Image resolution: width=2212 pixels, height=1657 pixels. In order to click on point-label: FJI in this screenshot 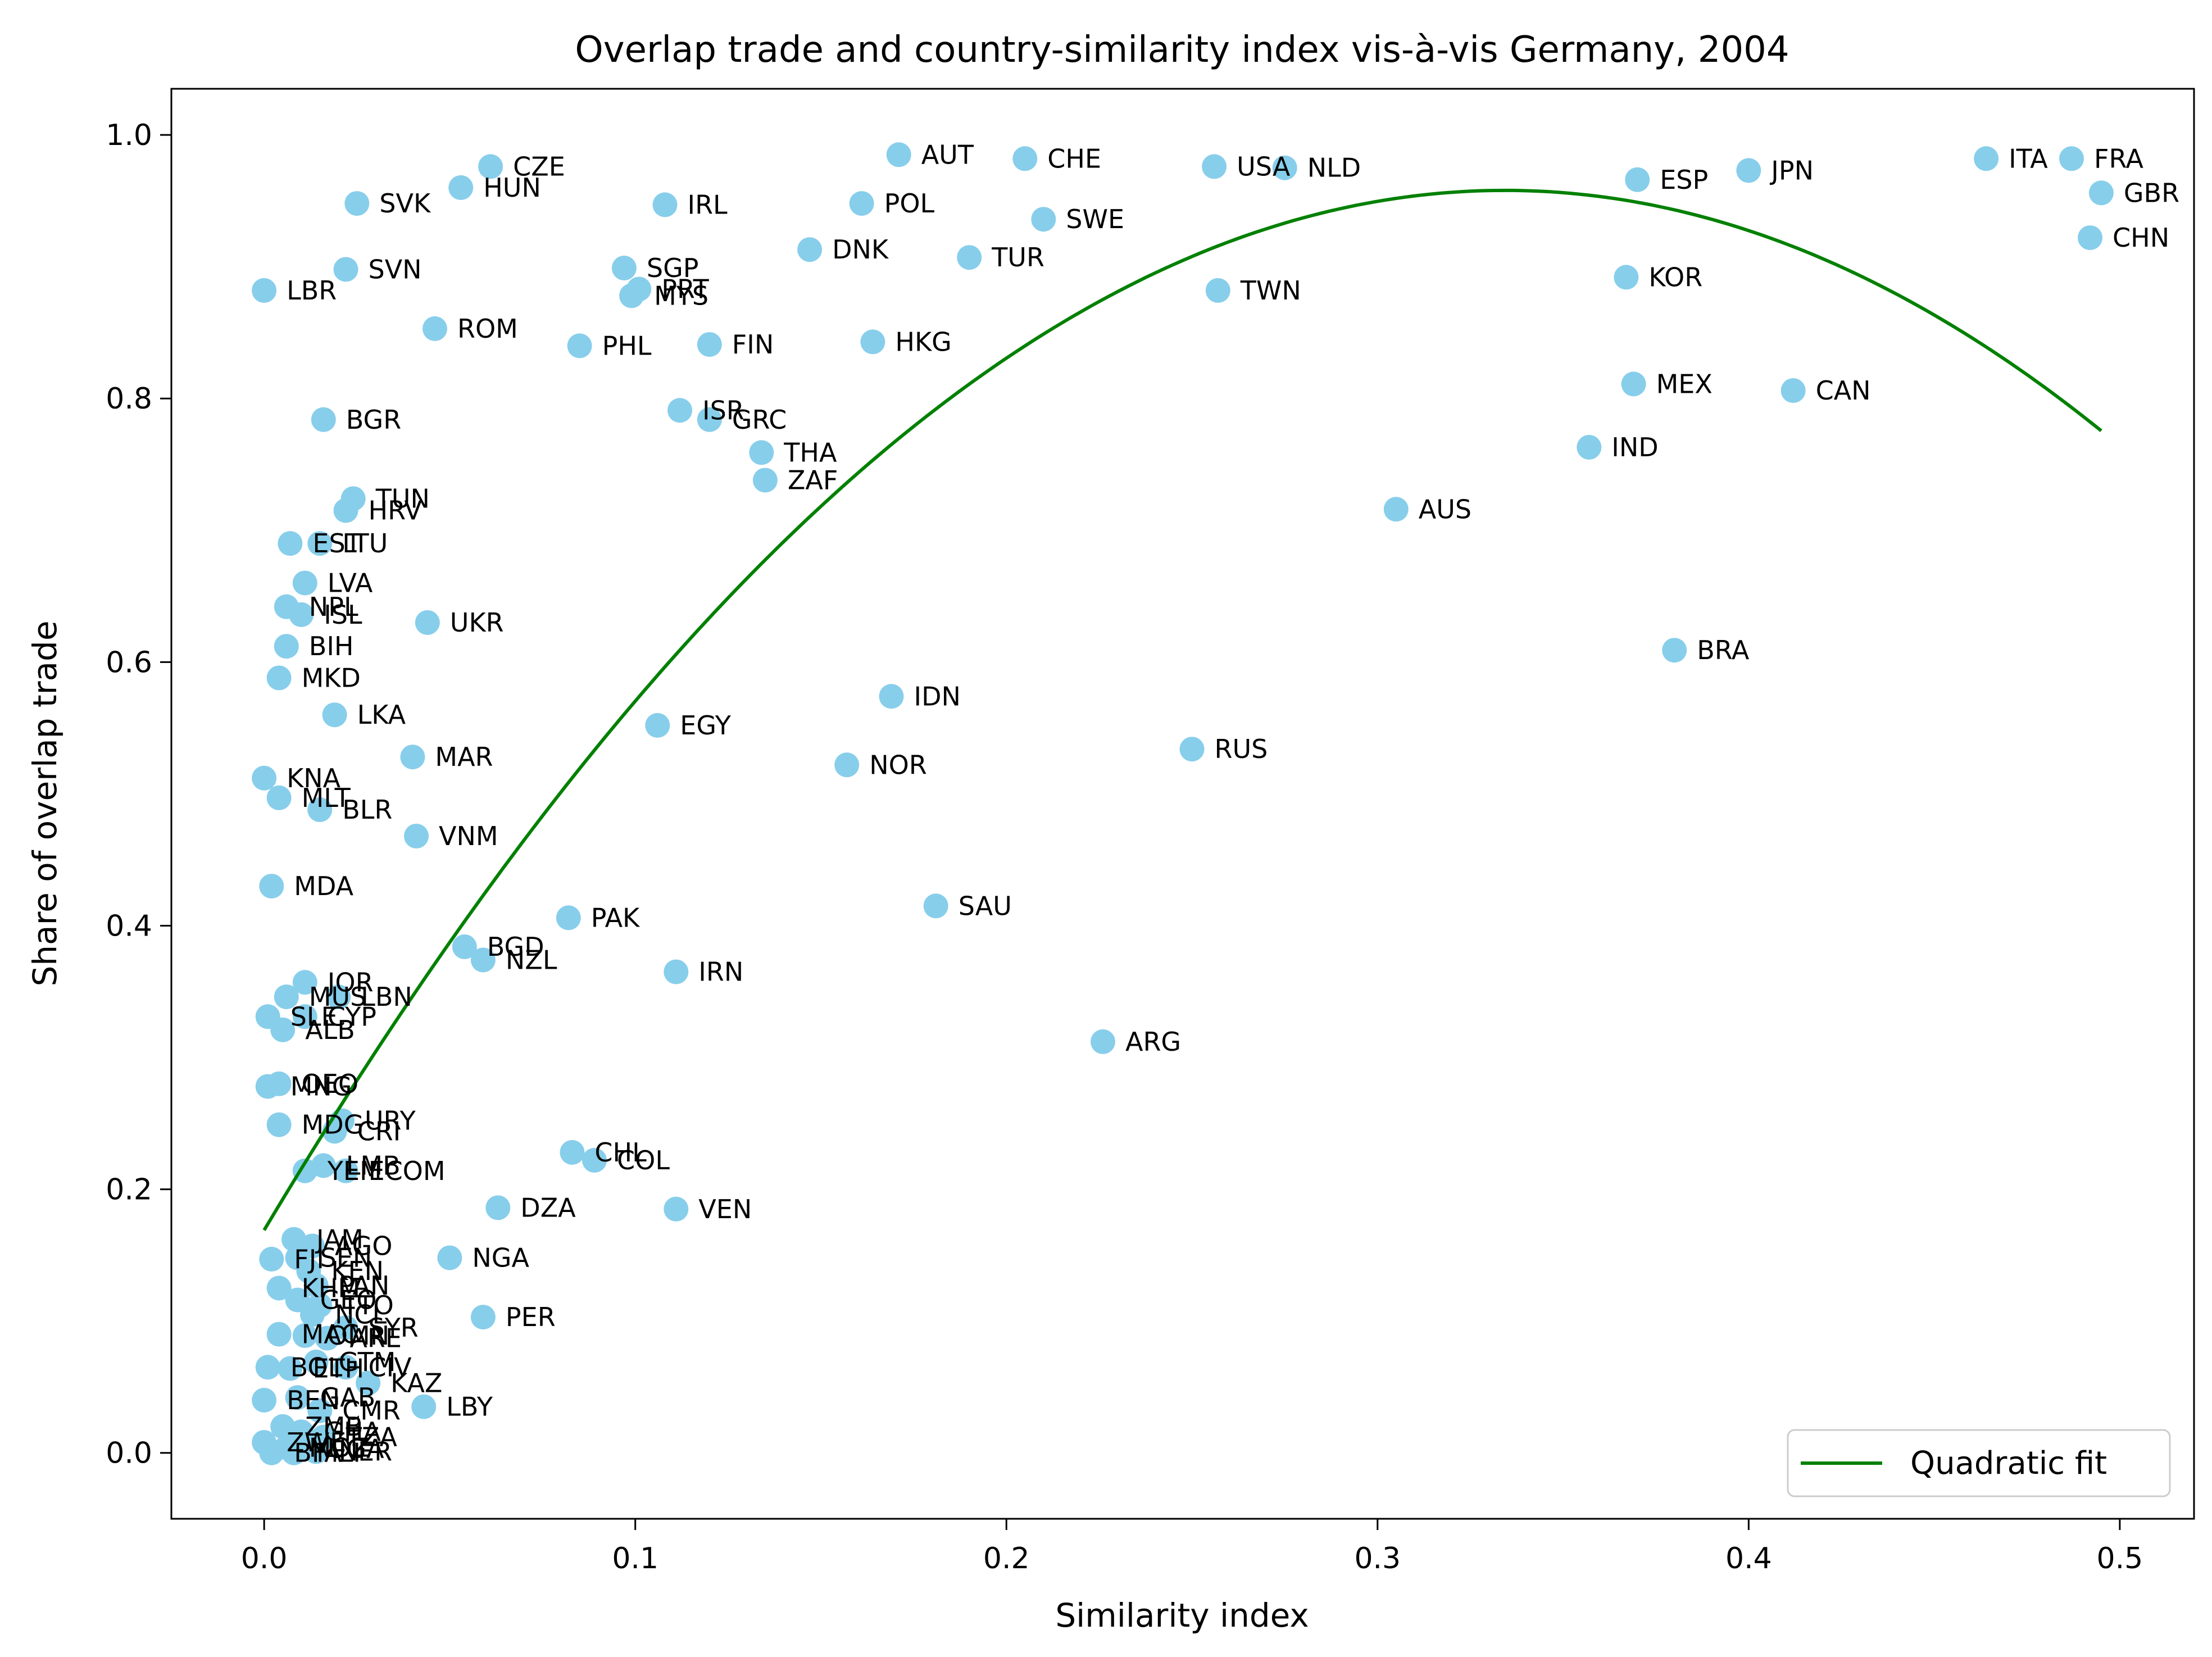, I will do `click(309, 1259)`.